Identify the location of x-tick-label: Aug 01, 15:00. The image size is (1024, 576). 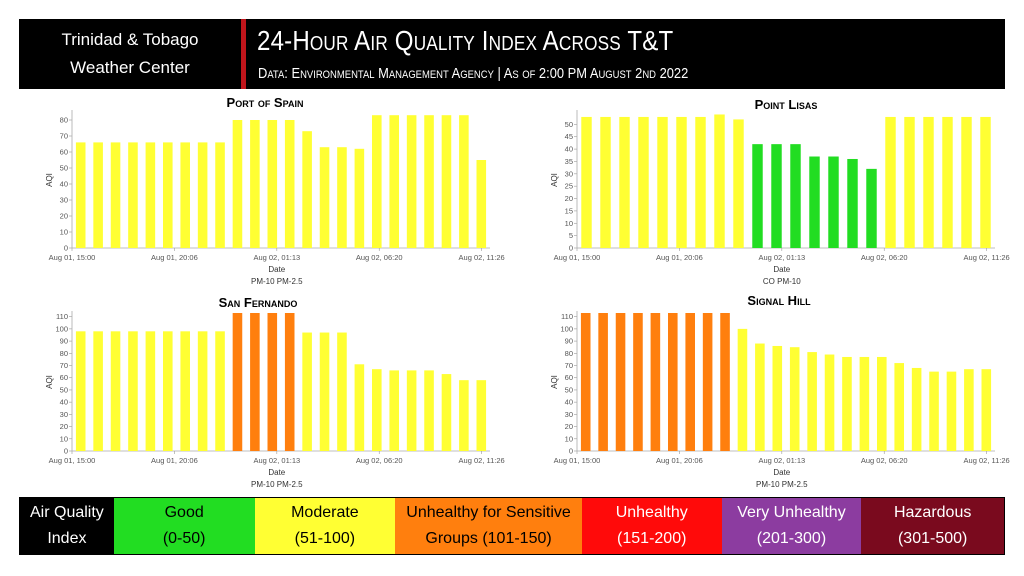
(72, 460).